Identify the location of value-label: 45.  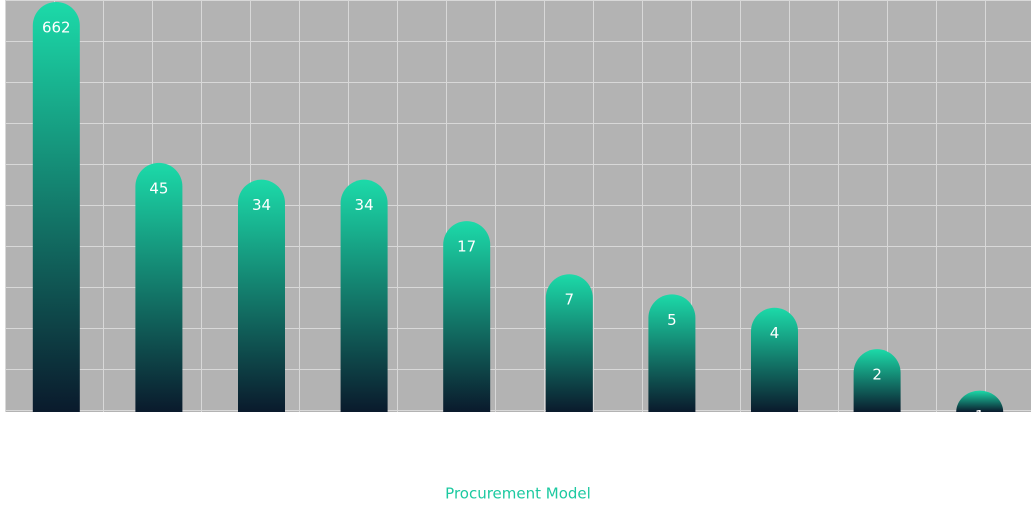
(158, 188).